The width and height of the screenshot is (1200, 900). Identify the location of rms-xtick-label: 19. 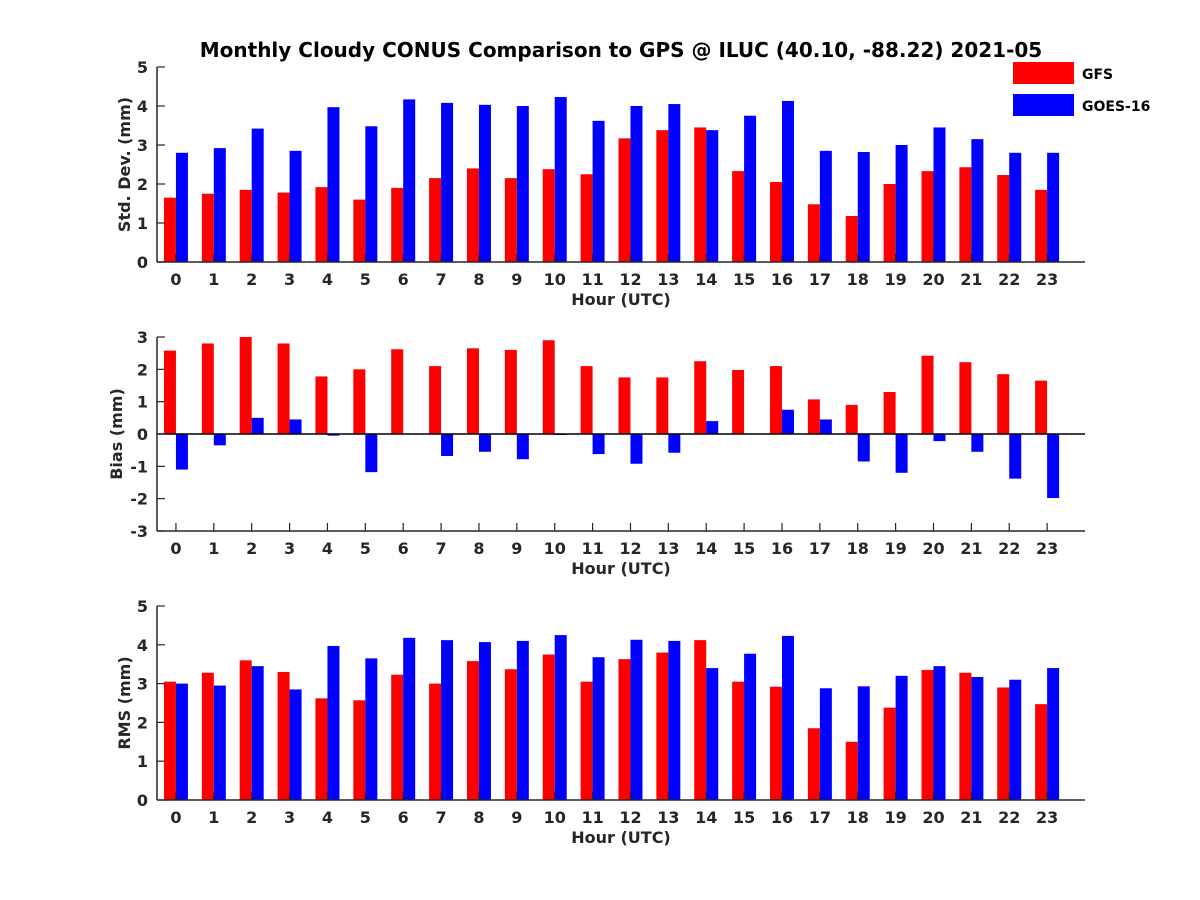
(895, 817).